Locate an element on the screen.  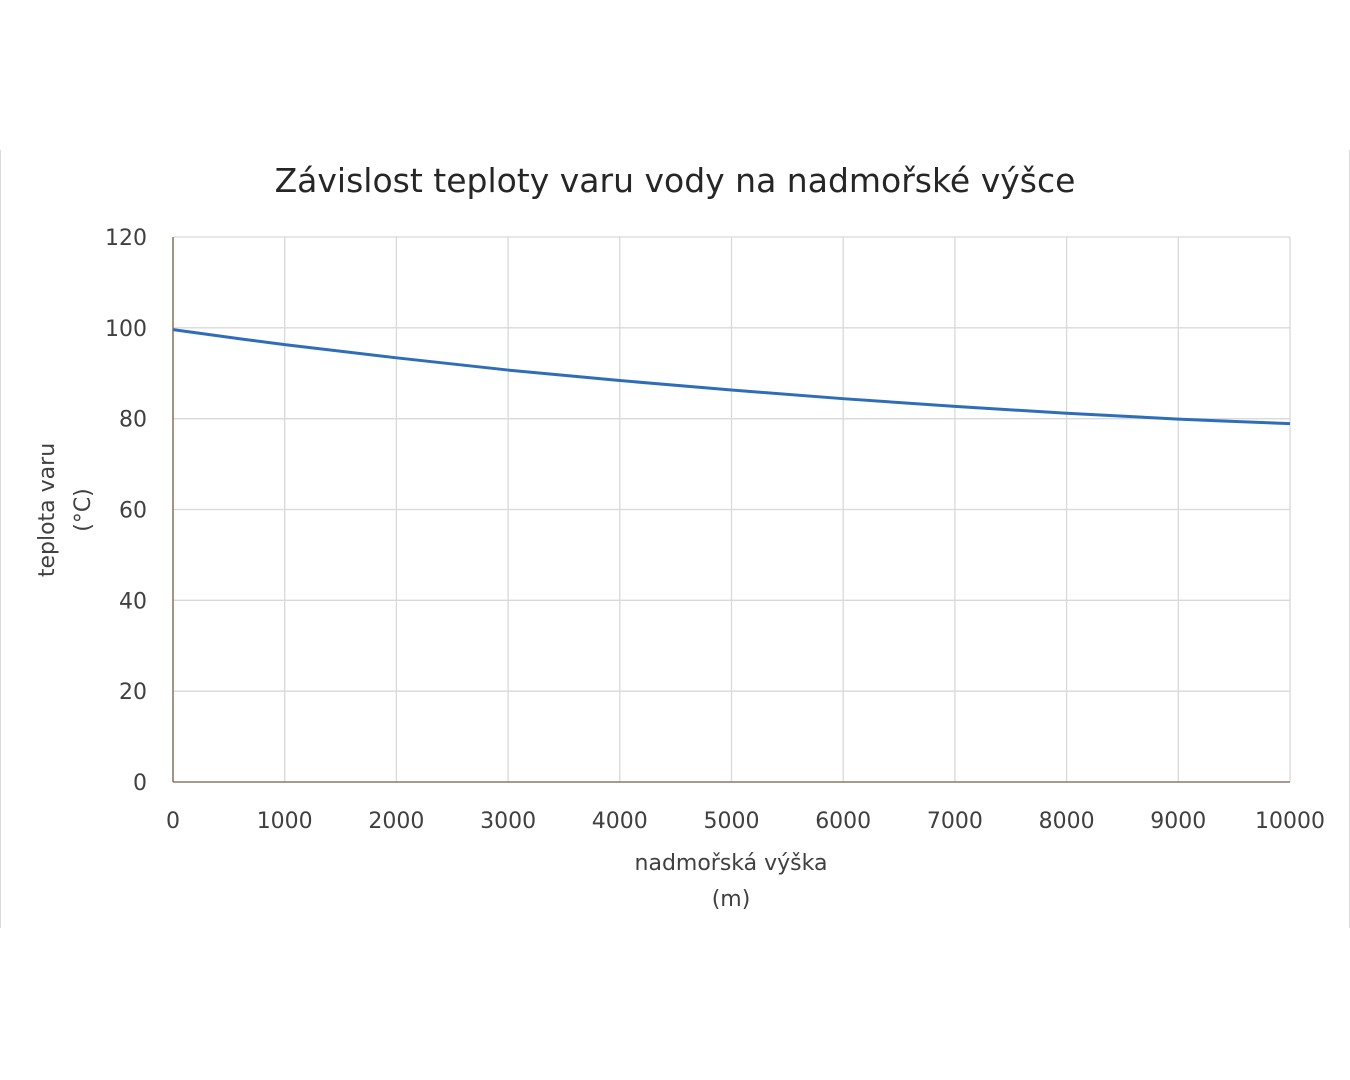
y-tick-label: 100 is located at coordinates (126, 329).